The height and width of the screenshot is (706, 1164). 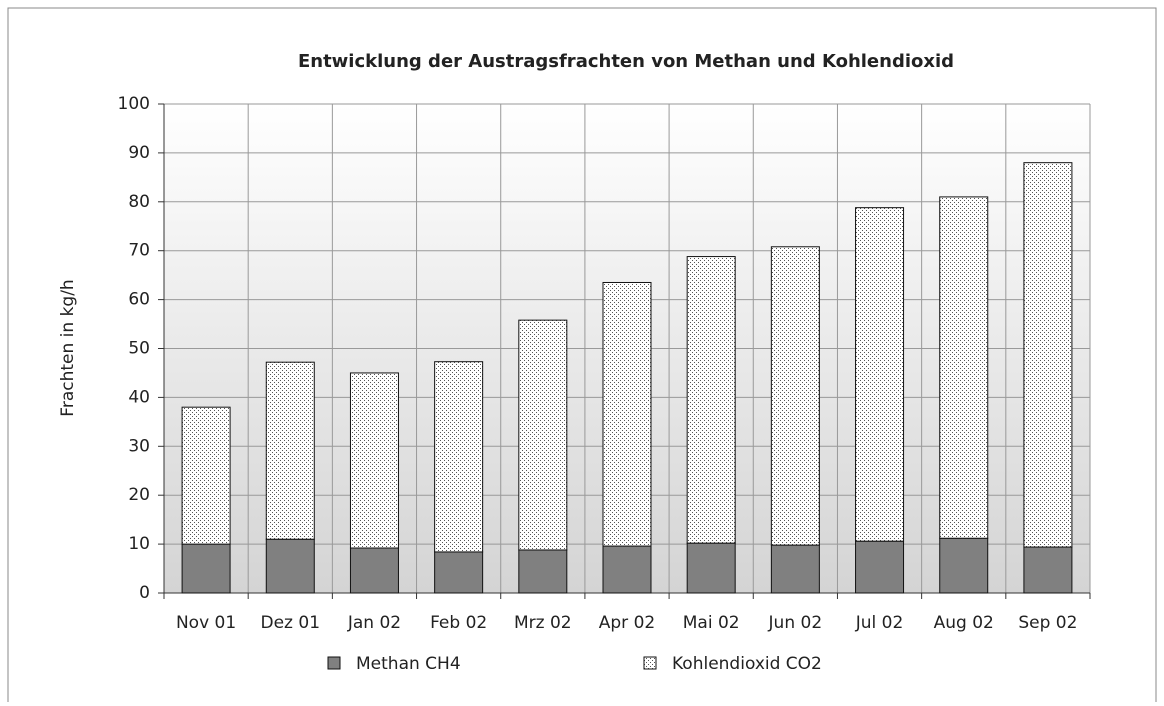 What do you see at coordinates (627, 623) in the screenshot?
I see `x-tick-label: Apr 02` at bounding box center [627, 623].